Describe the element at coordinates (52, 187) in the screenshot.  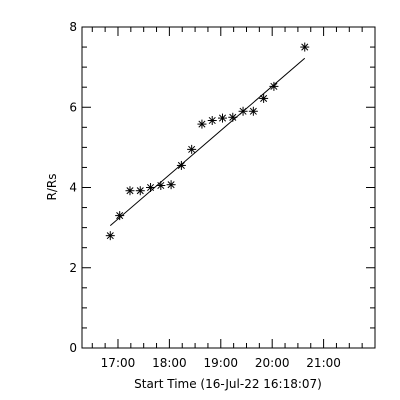
I see `y-axis-title: R/Rs` at that location.